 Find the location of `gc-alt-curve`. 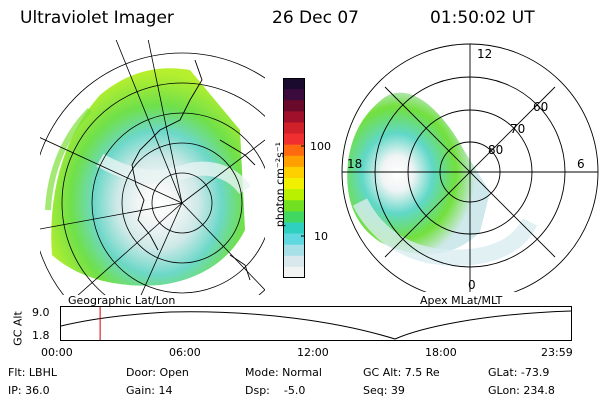

gc-alt-curve is located at coordinates (316, 325).